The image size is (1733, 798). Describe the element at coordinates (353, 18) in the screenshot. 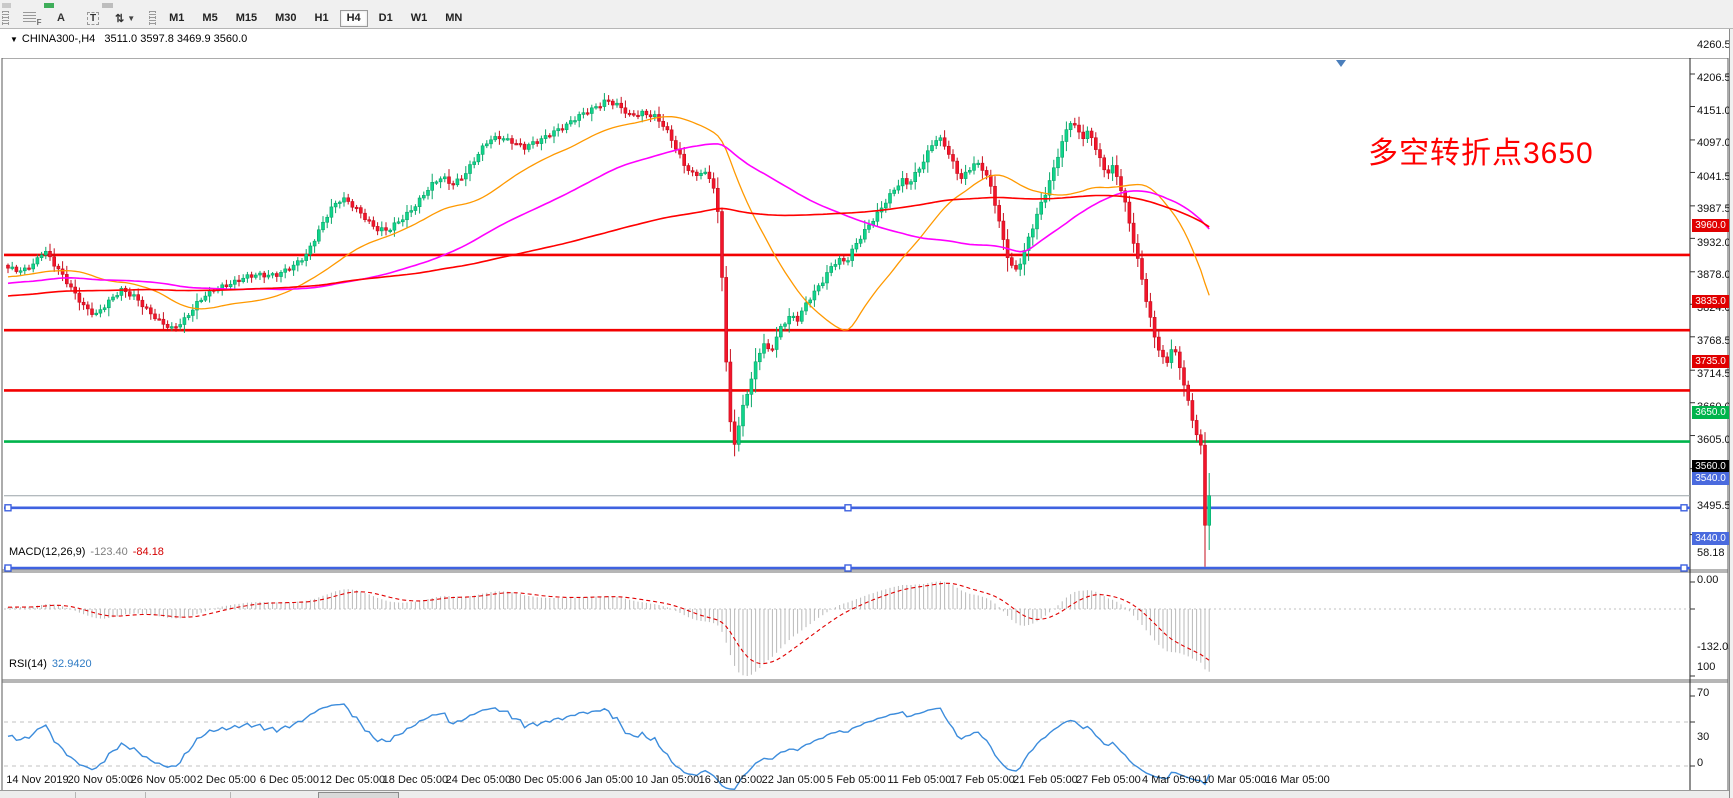

I see `timeframe-button-H4: H4` at that location.